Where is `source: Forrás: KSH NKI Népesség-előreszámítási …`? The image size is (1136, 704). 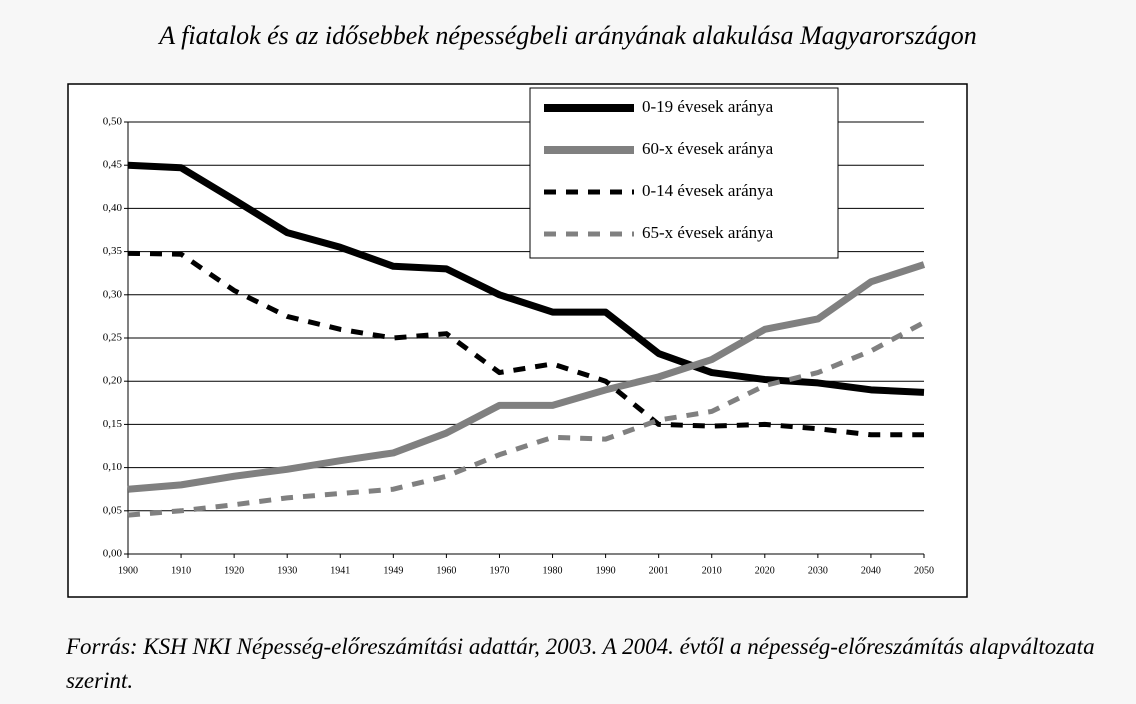
source: Forrás: KSH NKI Népesség-előreszámítási … is located at coordinates (580, 663).